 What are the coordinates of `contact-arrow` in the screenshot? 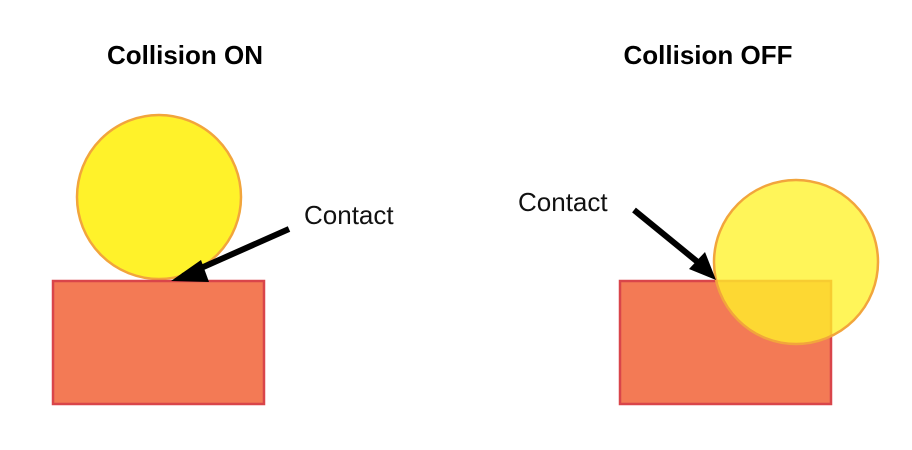 It's located at (669, 239).